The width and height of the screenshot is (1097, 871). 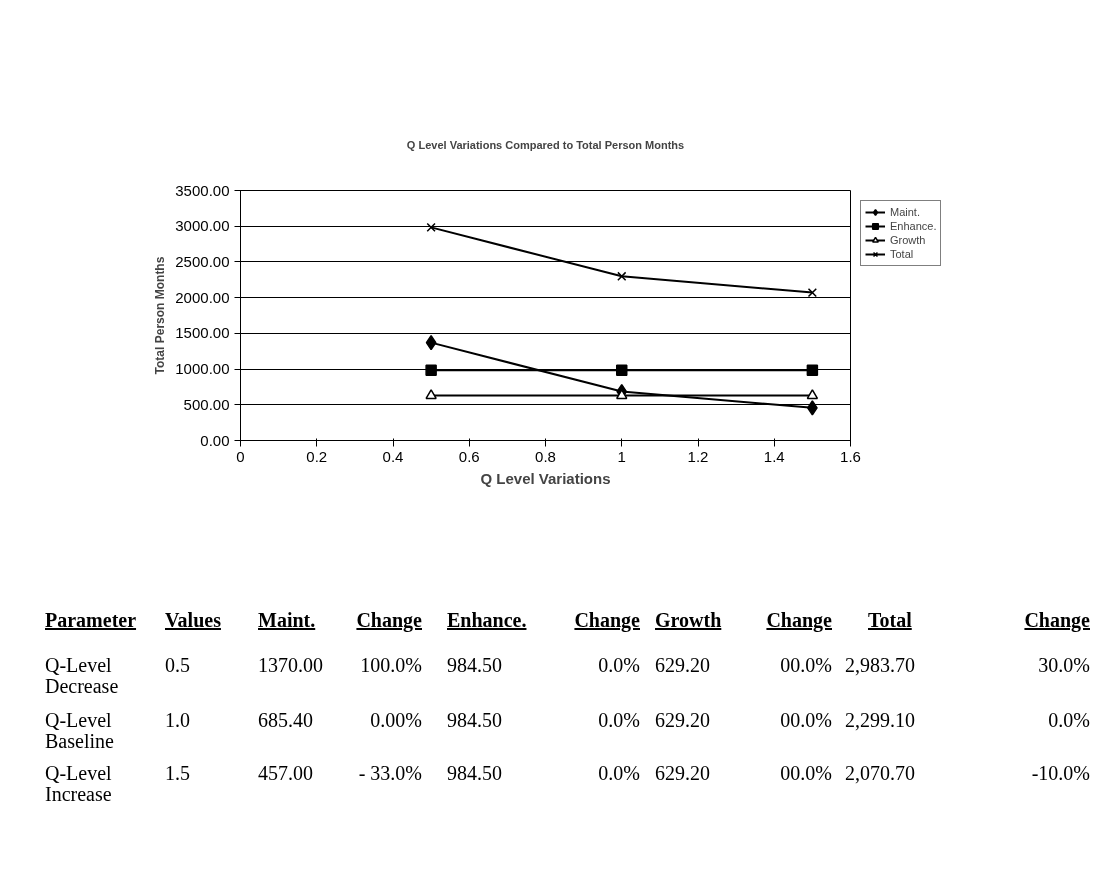 I want to click on legend-label: Growth, so click(x=908, y=240).